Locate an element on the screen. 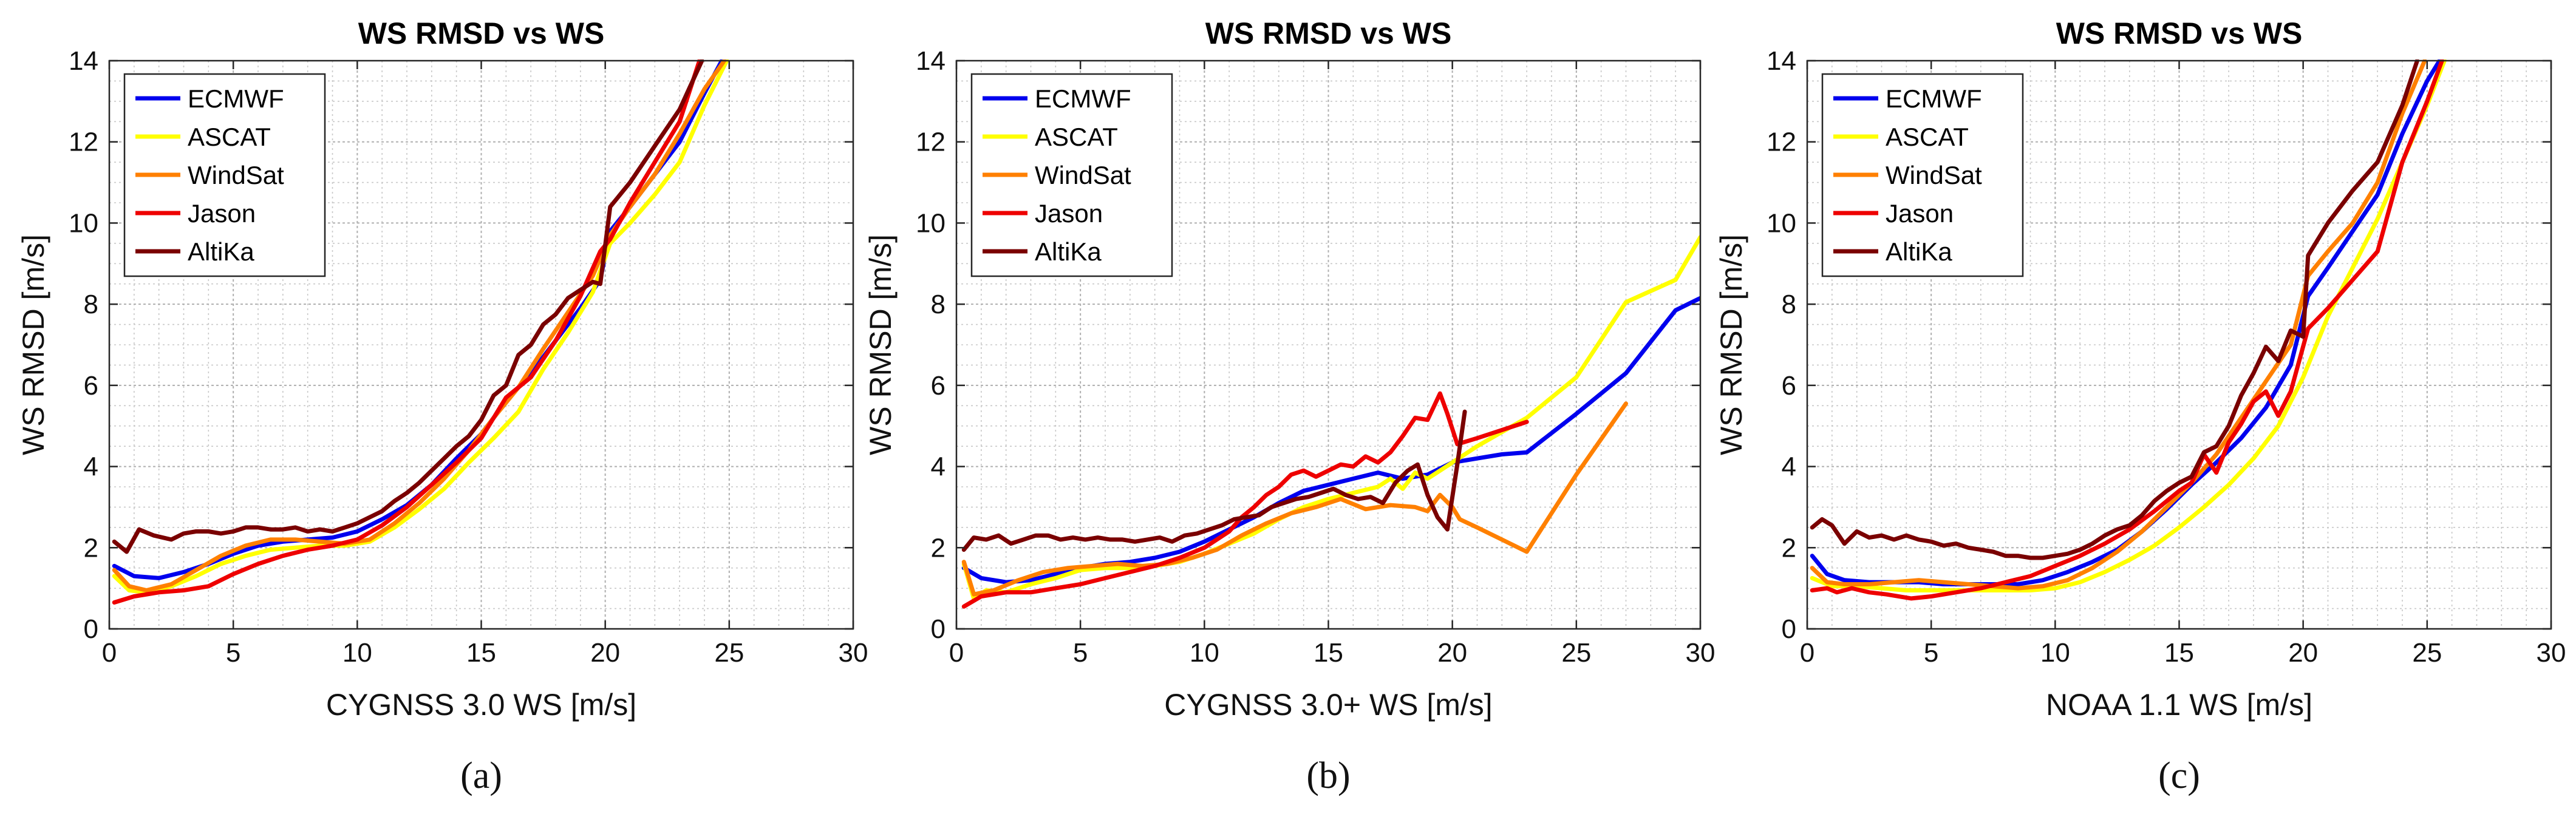 The height and width of the screenshot is (814, 2576). x-axis-label: NOAA 1.1 WS [m/s] is located at coordinates (2179, 705).